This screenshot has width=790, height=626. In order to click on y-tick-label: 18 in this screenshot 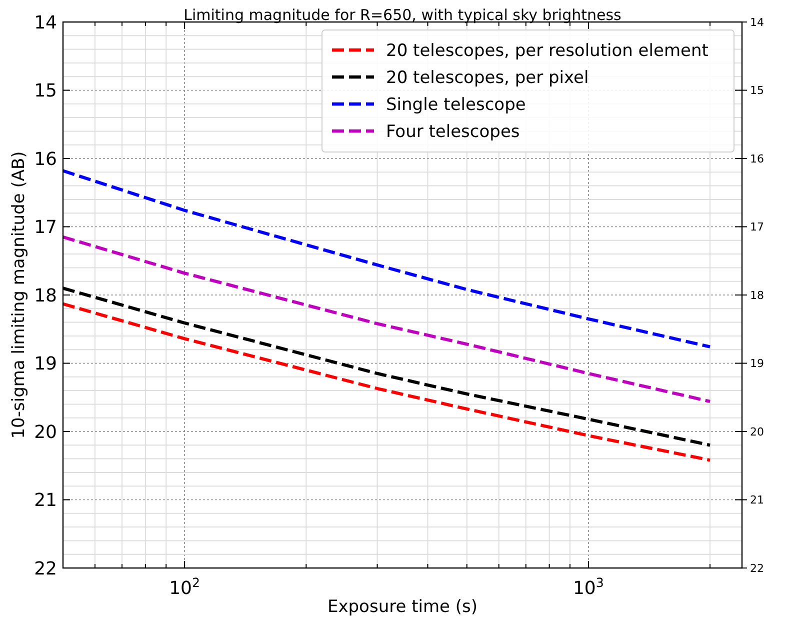, I will do `click(45, 295)`.